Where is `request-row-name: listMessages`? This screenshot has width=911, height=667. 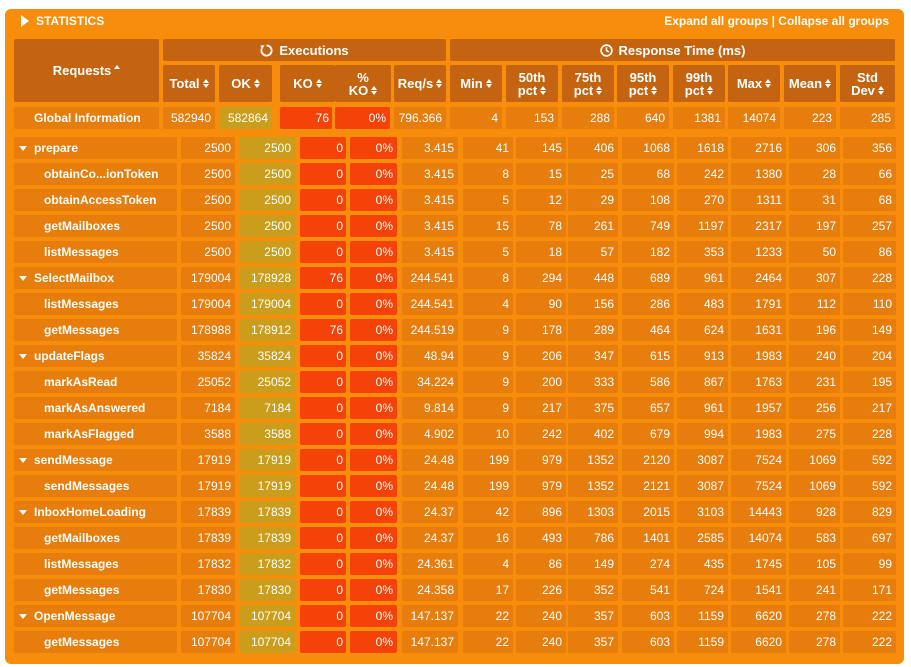 request-row-name: listMessages is located at coordinates (95, 564).